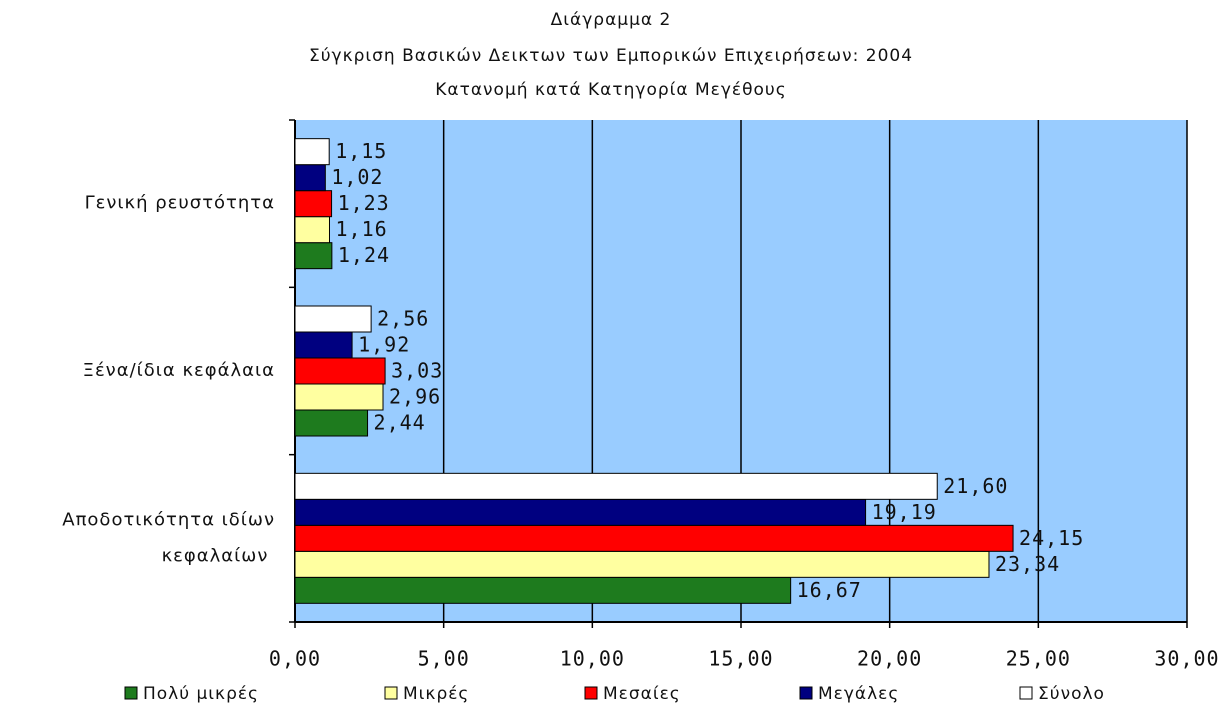 The width and height of the screenshot is (1223, 706). Describe the element at coordinates (592, 659) in the screenshot. I see `x-tick-label: 10,00` at that location.